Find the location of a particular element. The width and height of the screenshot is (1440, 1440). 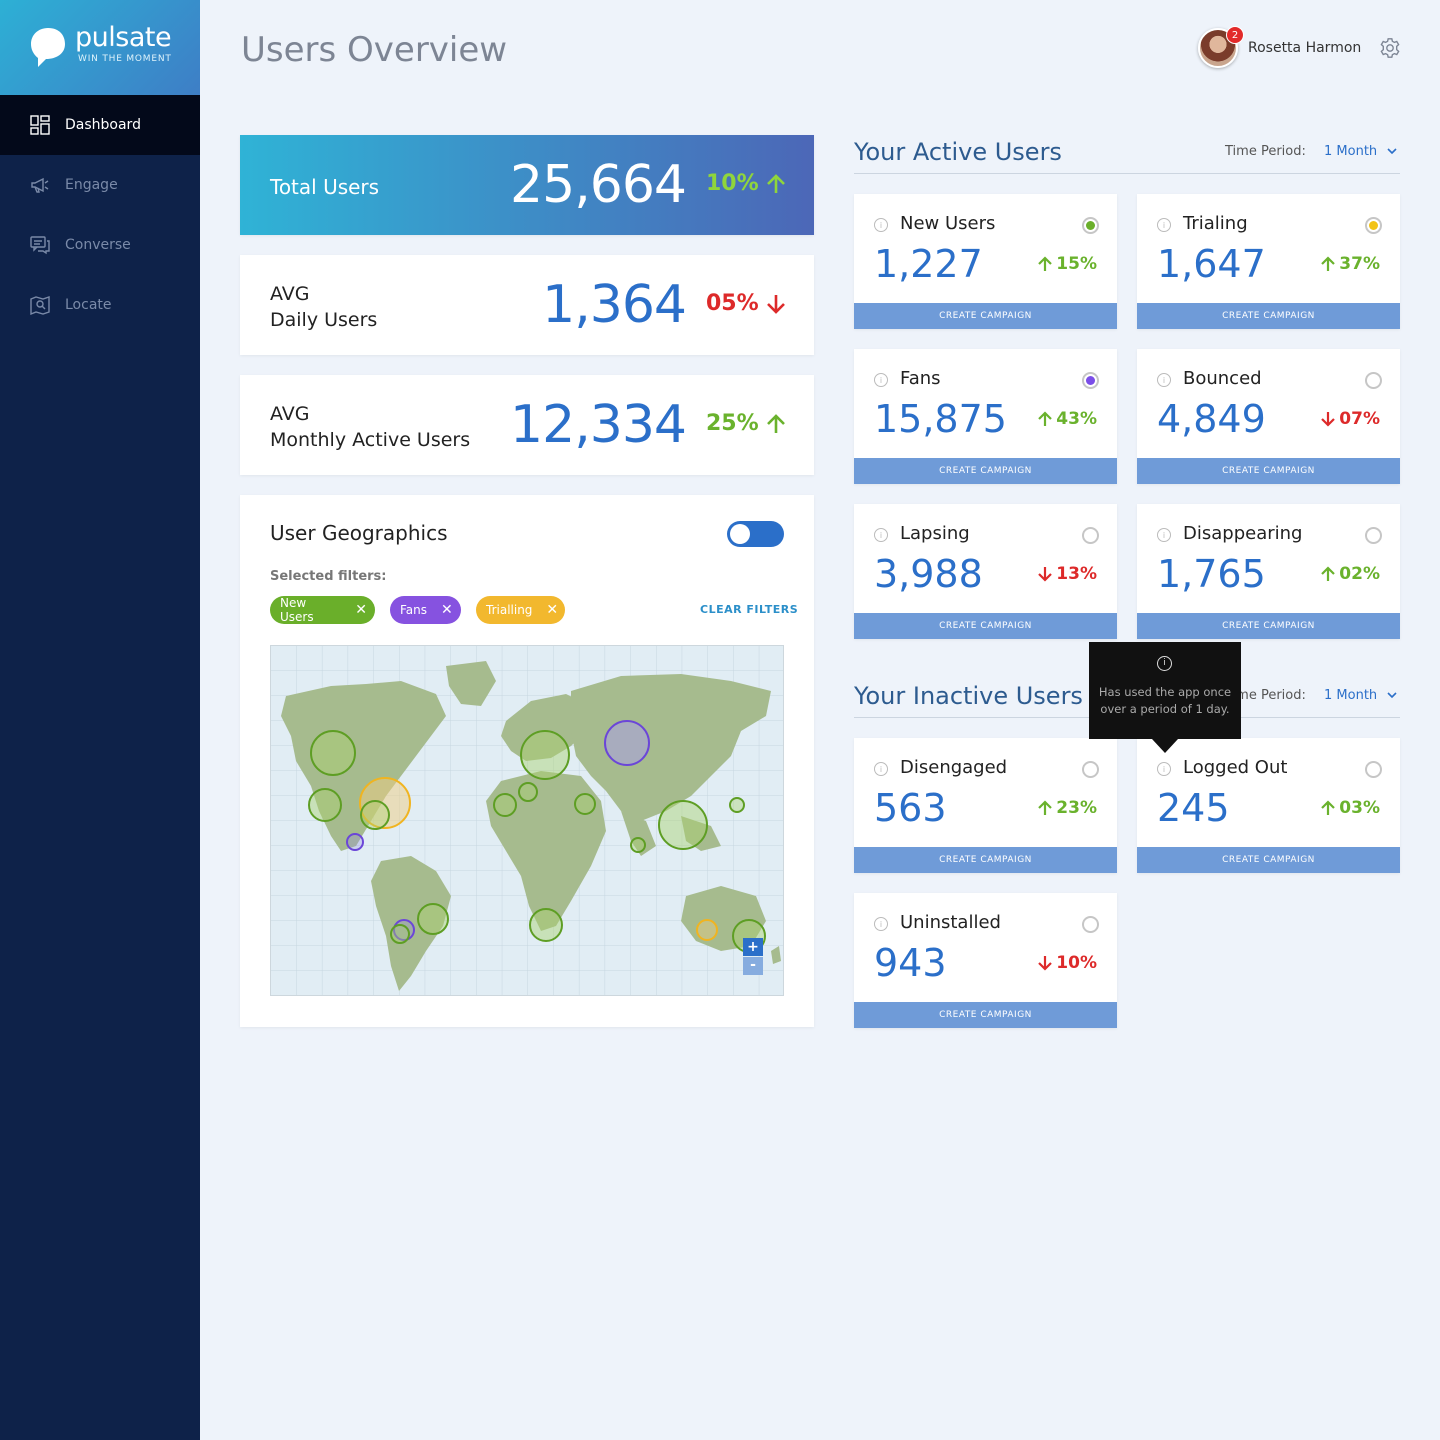

segment-name: Disappearing is located at coordinates (1243, 533).